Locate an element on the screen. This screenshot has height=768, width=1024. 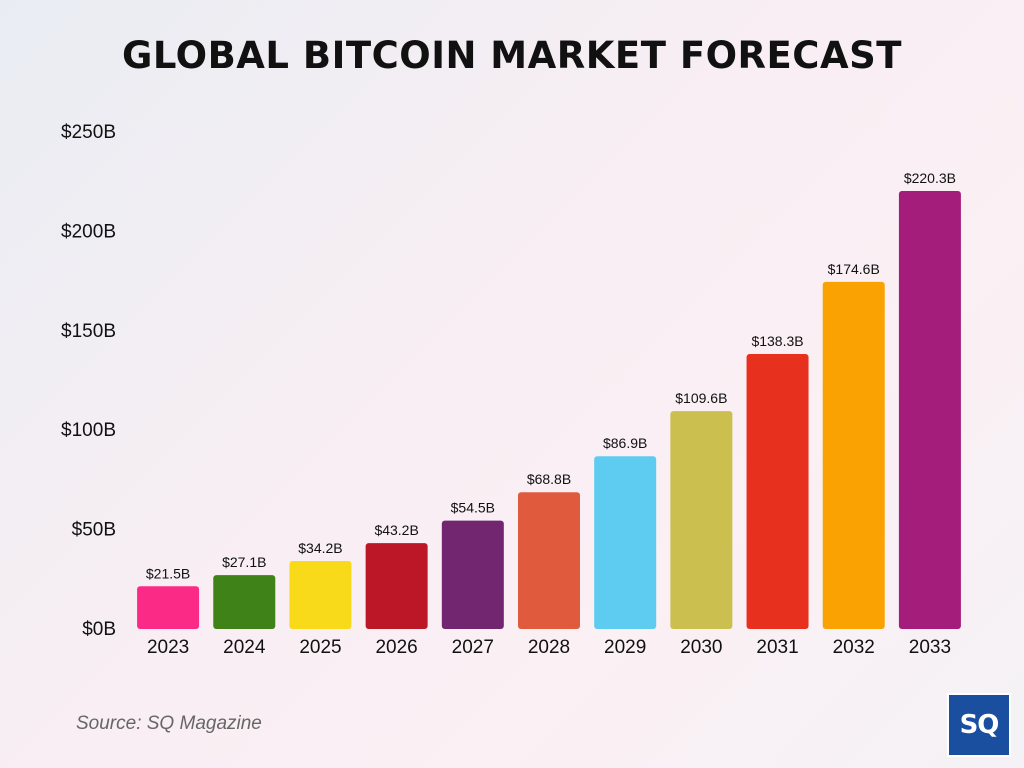
y-tick-label: $150B is located at coordinates (88, 331).